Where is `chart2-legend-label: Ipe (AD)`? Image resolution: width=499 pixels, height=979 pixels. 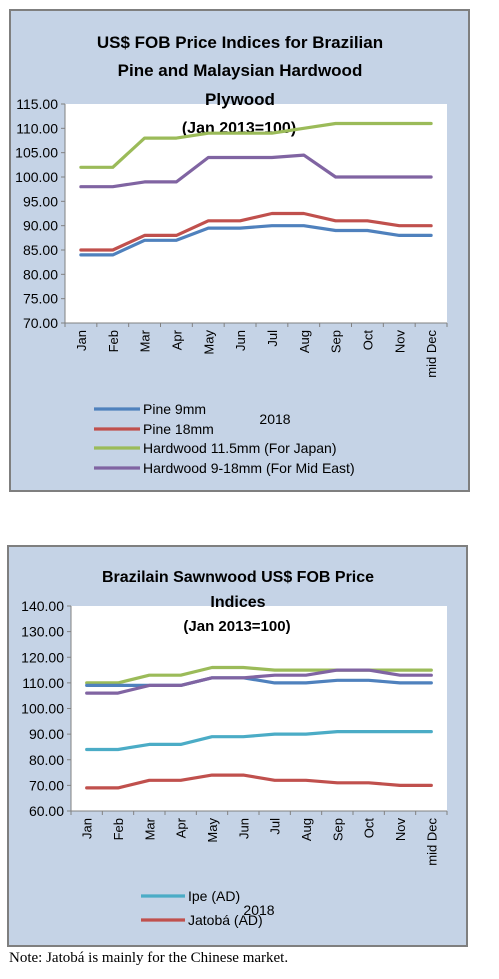 chart2-legend-label: Ipe (AD) is located at coordinates (214, 896).